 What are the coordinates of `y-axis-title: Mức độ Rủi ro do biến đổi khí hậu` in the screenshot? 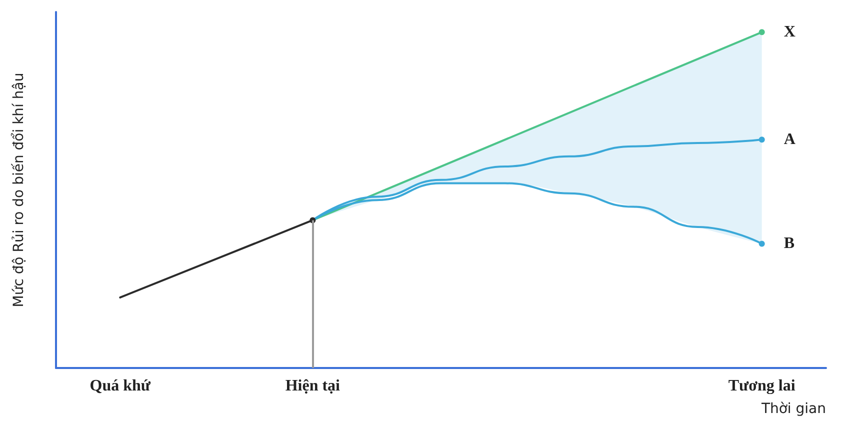 It's located at (18, 190).